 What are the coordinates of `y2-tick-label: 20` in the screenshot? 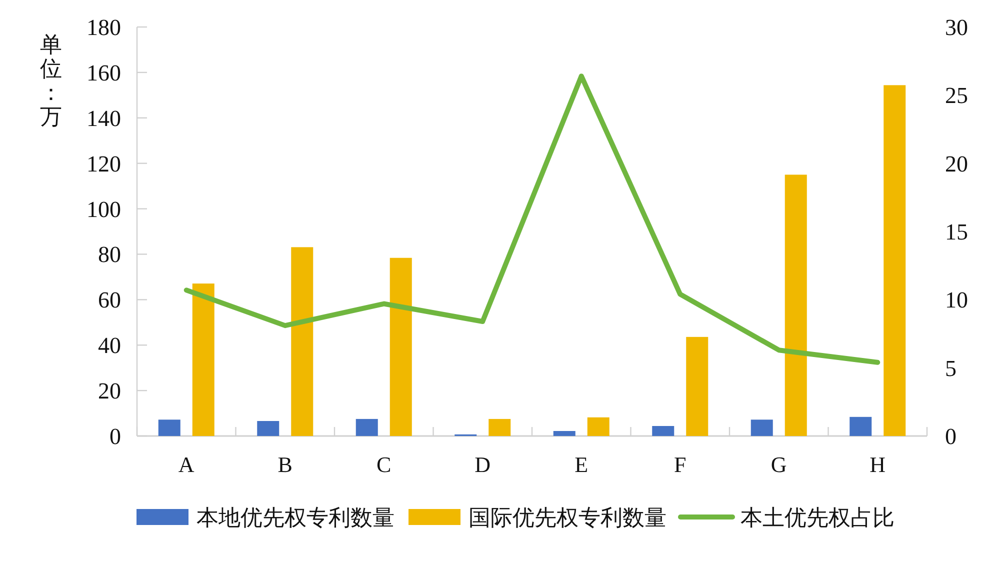 It's located at (956, 163).